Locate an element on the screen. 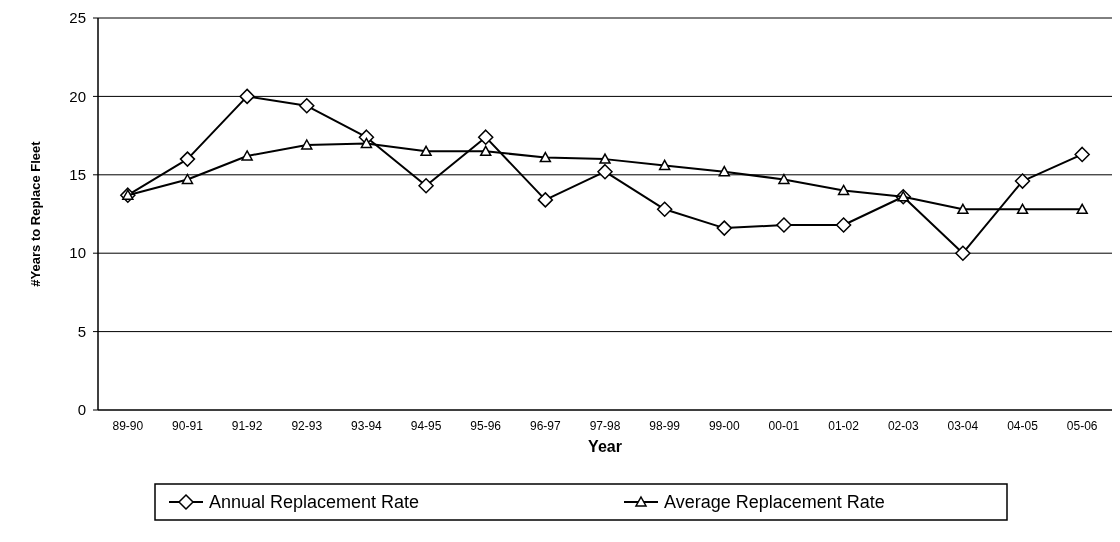 The image size is (1120, 542). x-tick-label: 91-92 is located at coordinates (247, 426).